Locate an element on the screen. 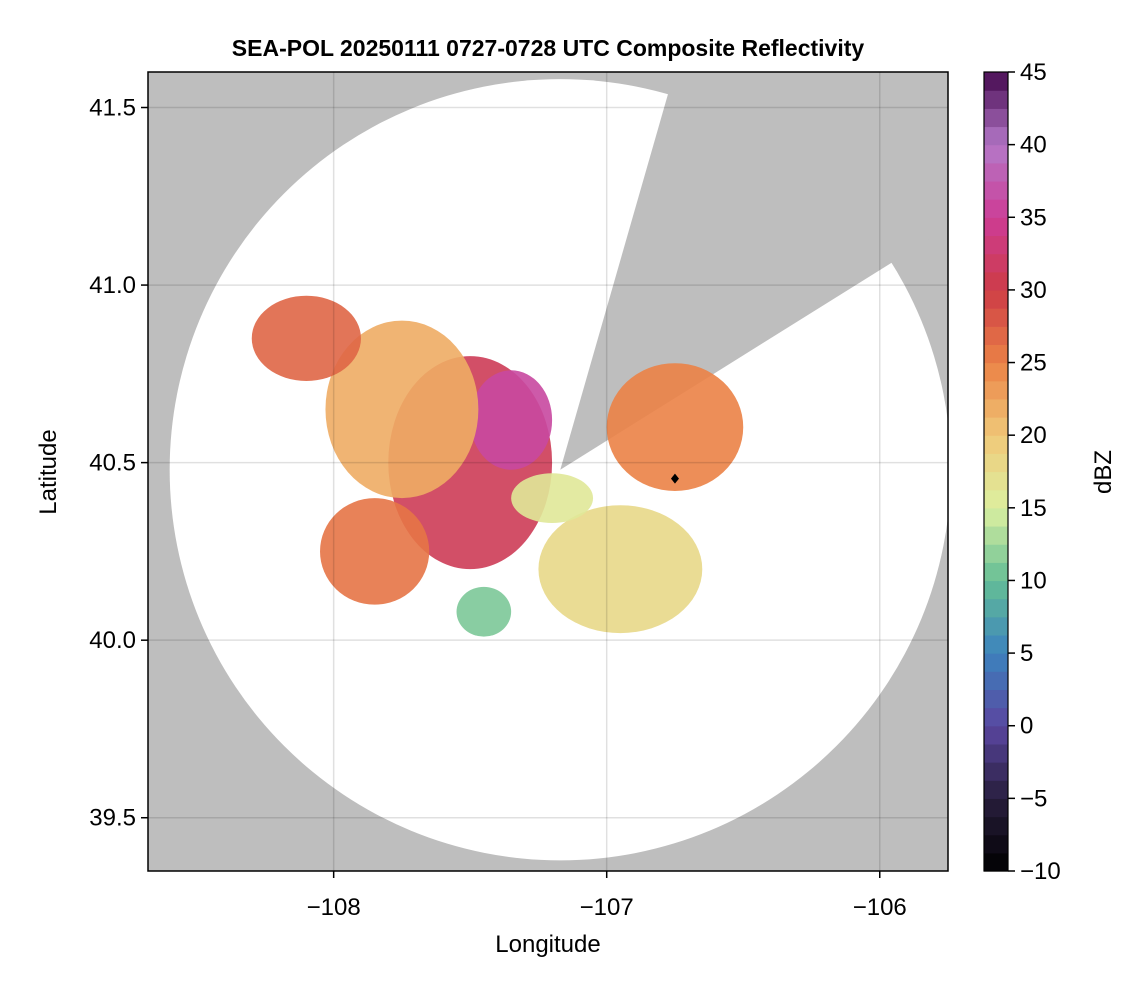  colorbar-tick-label: 40 is located at coordinates (1033, 145).